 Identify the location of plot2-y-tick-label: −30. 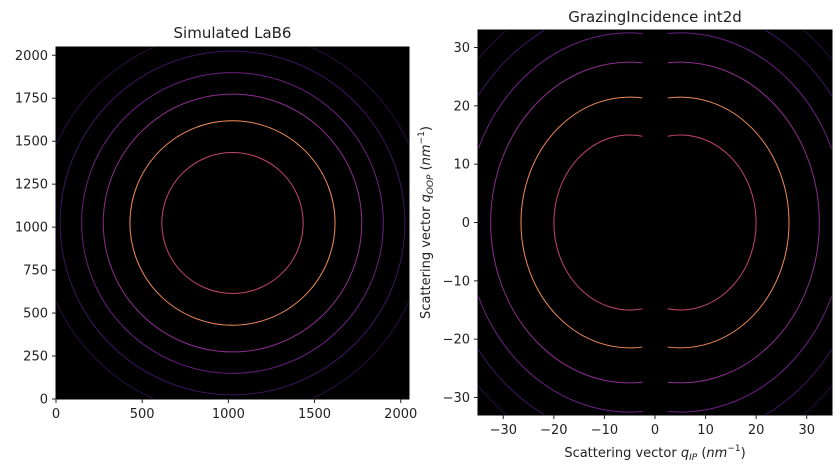
(456, 398).